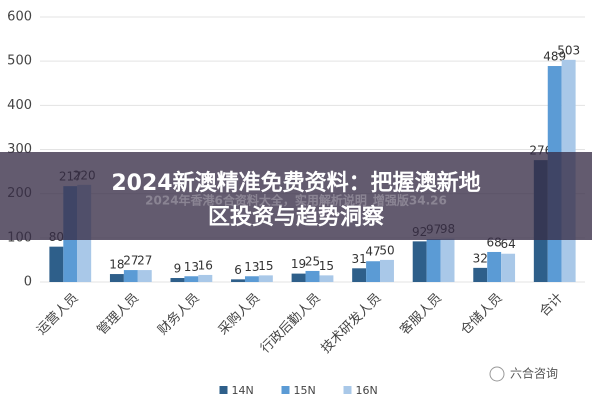  What do you see at coordinates (179, 314) in the screenshot?
I see `x-tick-label: 财务人员` at bounding box center [179, 314].